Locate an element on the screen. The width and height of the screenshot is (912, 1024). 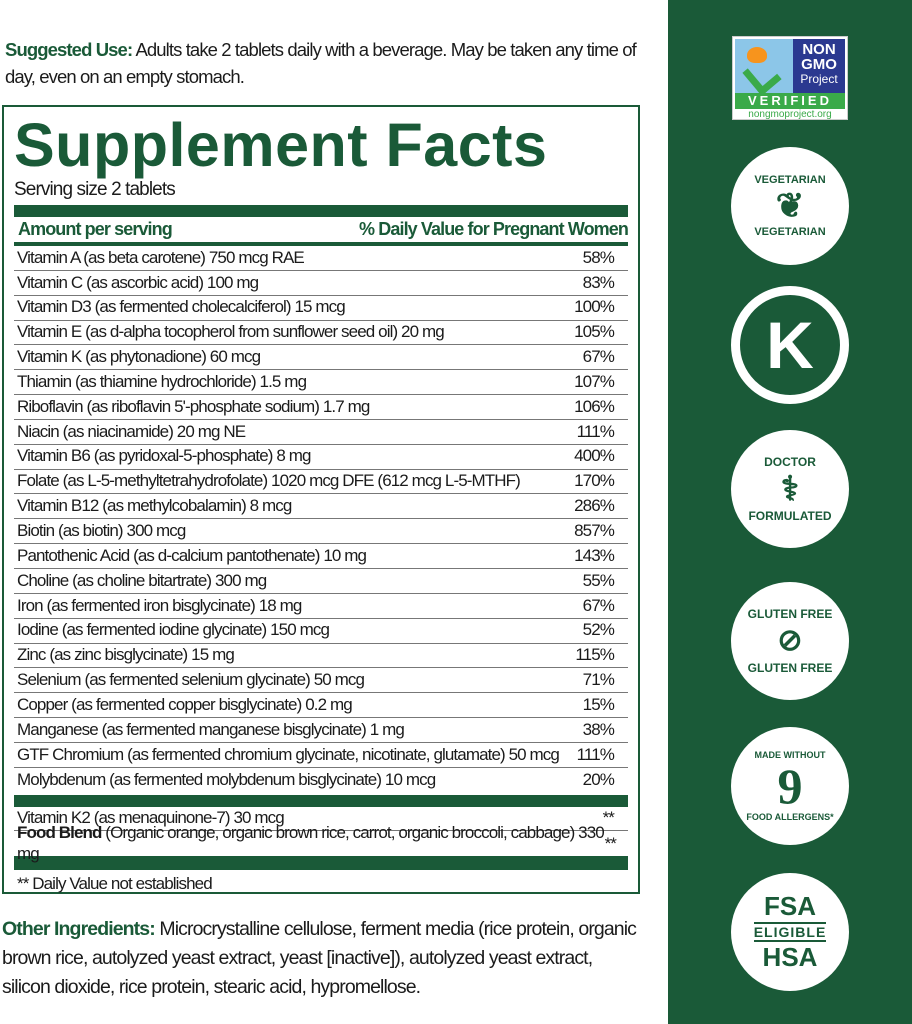
other-ingredients-label: Other Ingredients: is located at coordinates (79, 929).